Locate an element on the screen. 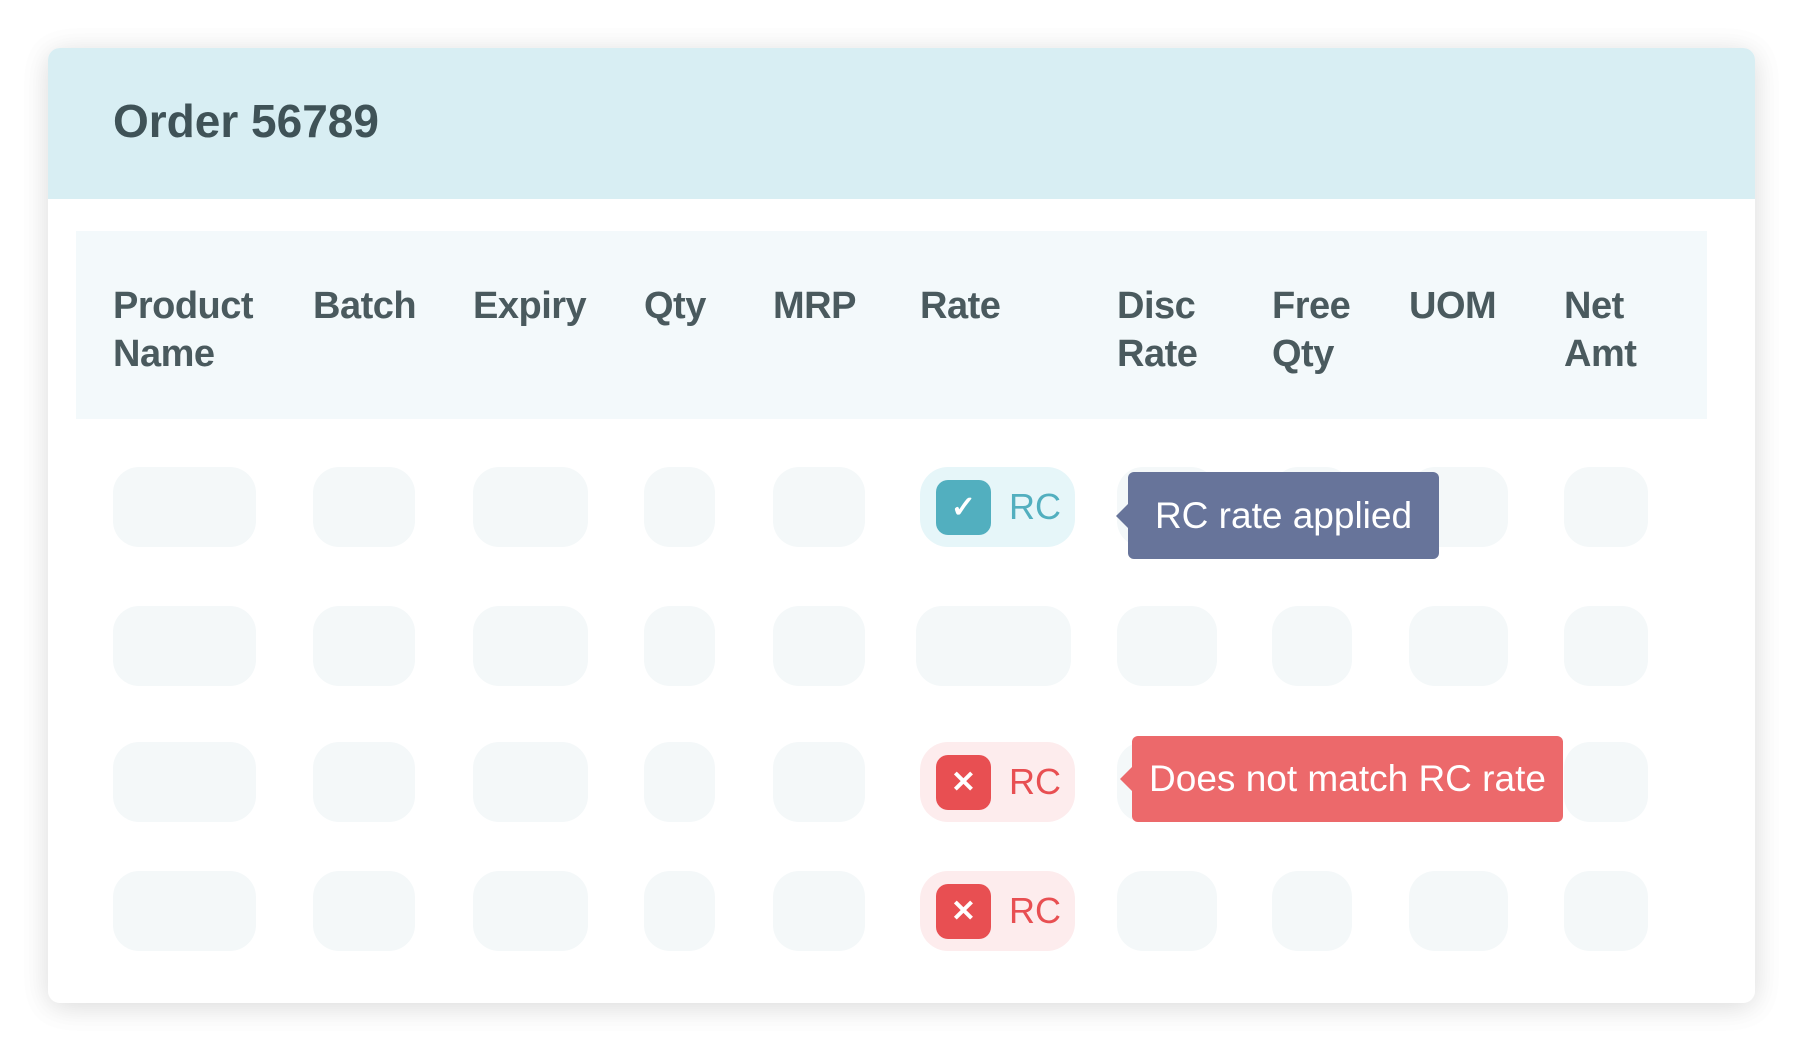  column-header-text: Expiry is located at coordinates (530, 306).